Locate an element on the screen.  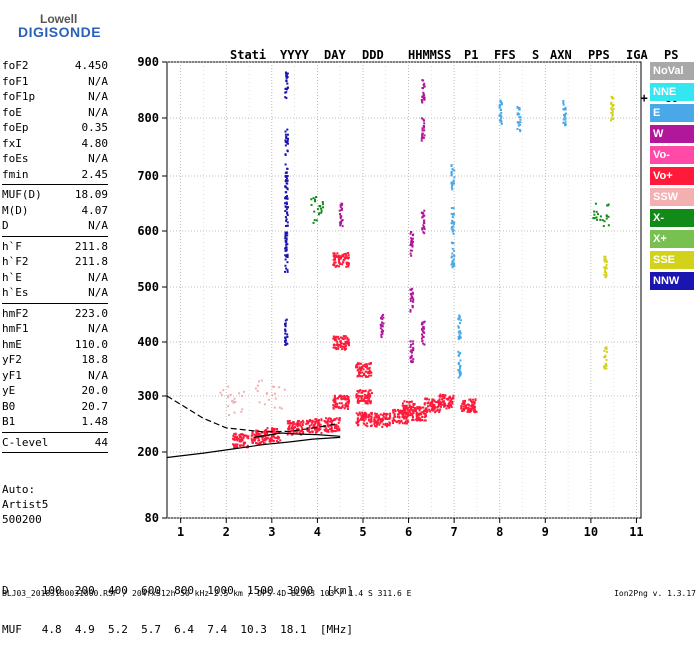
legend-w: W is located at coordinates (672, 134).